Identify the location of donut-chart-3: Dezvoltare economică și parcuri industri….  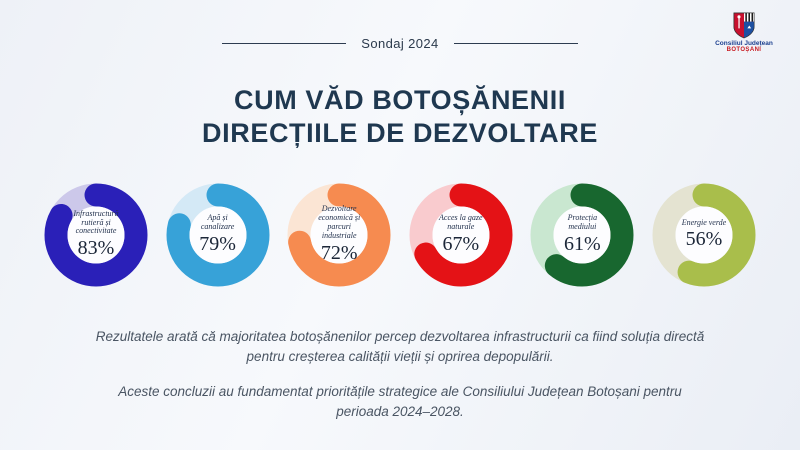
(339, 235).